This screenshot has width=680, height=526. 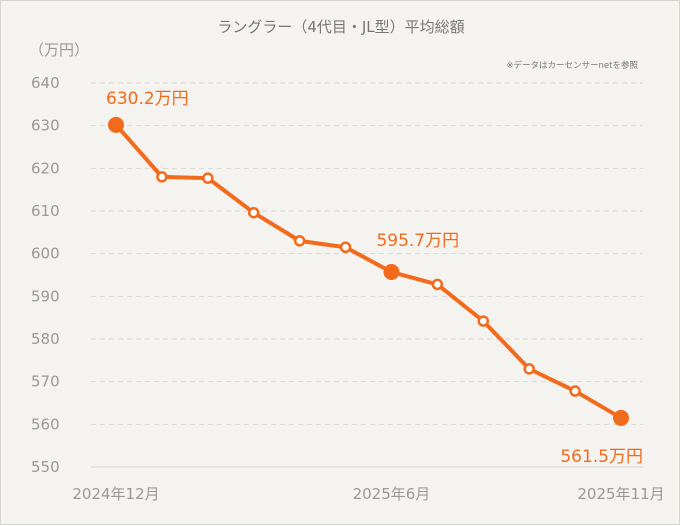 I want to click on chart-title: ラングラー（4代目・JL型）平均総額, so click(x=340, y=27).